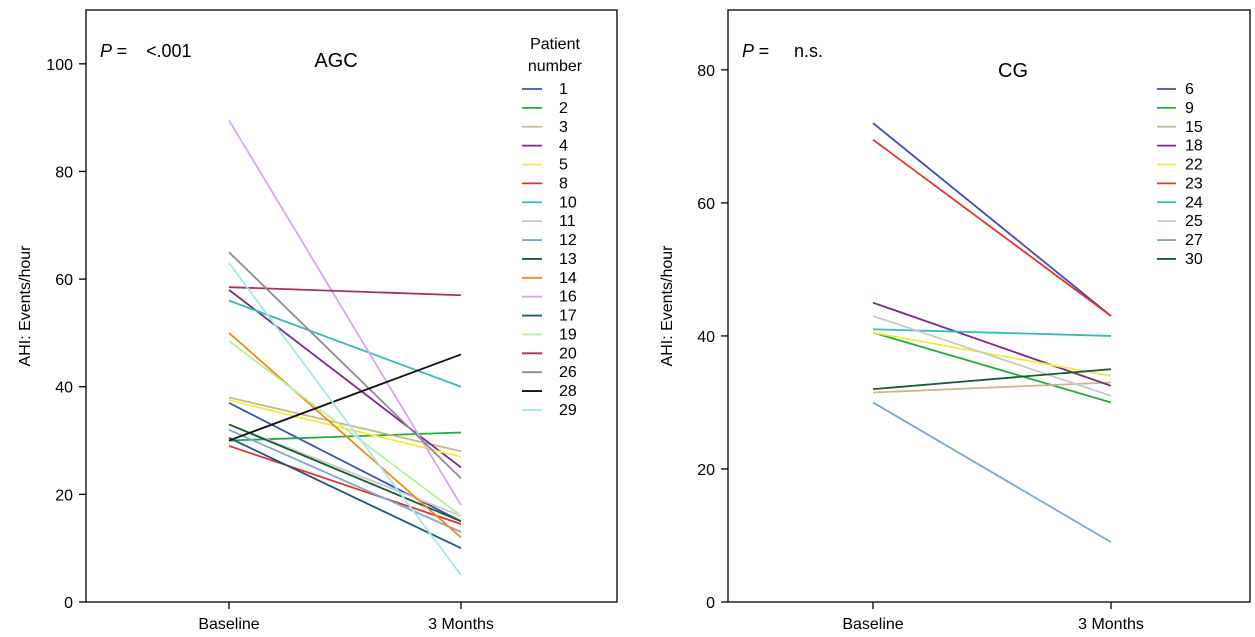  What do you see at coordinates (1194, 259) in the screenshot?
I see `legend-label-30: 30` at bounding box center [1194, 259].